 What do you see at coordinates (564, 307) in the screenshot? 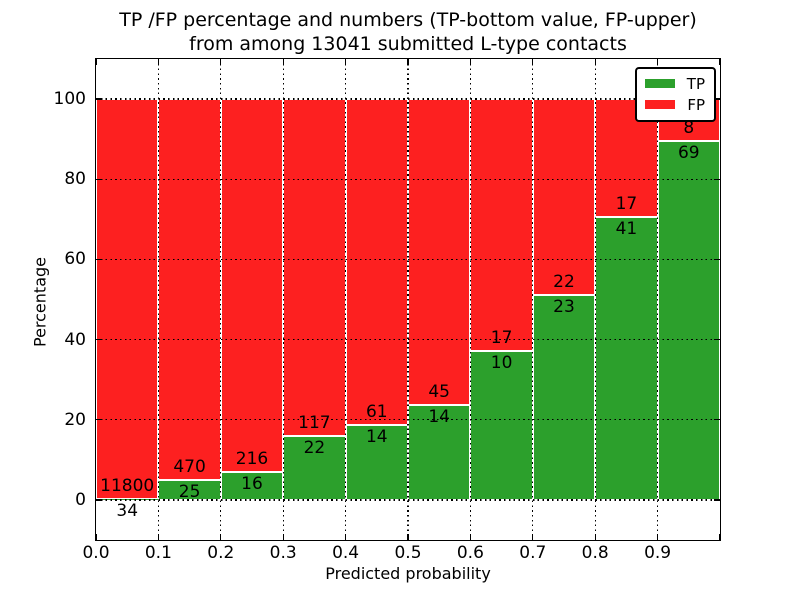
I see `tp-count-label: 23` at bounding box center [564, 307].